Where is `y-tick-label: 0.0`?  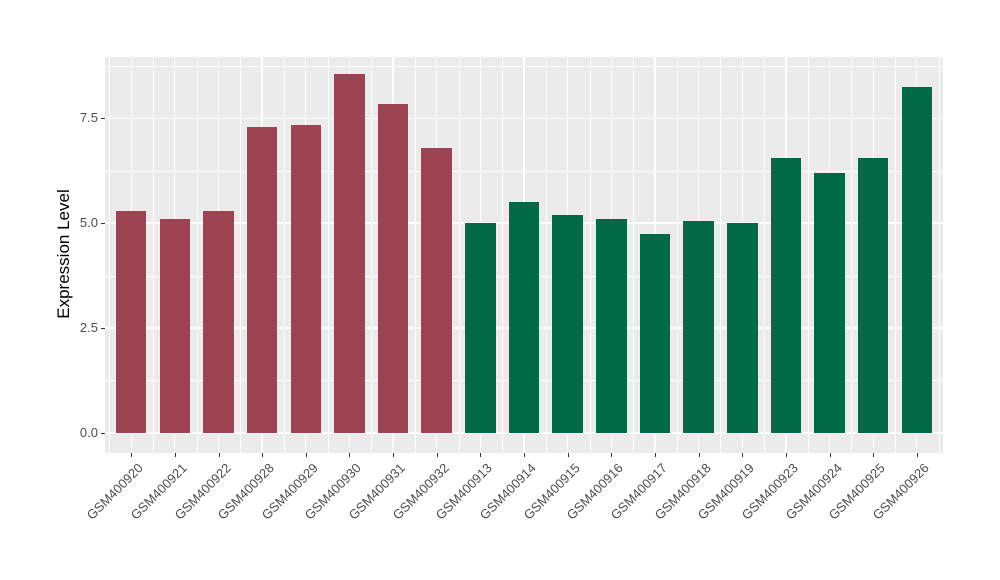
y-tick-label: 0.0 is located at coordinates (88, 432).